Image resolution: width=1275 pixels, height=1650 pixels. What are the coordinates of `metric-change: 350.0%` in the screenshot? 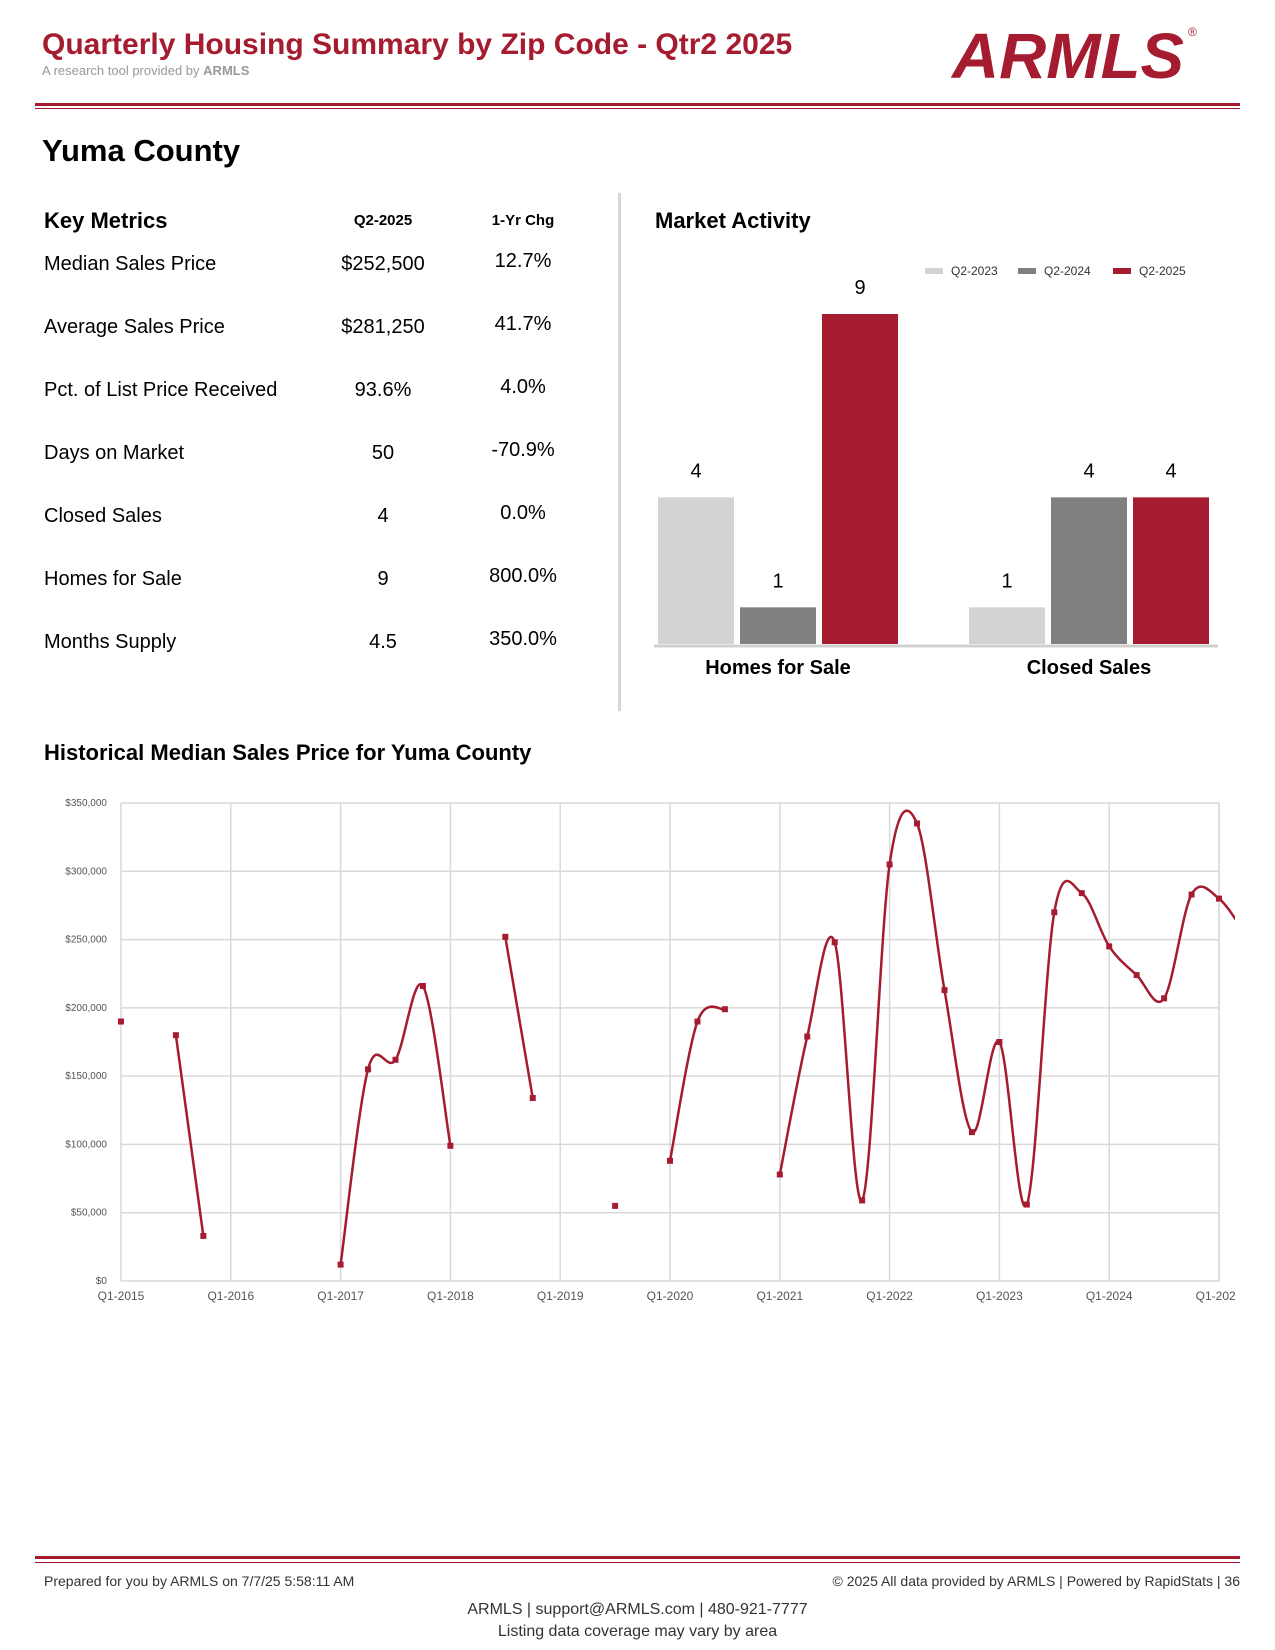 It's located at (523, 639).